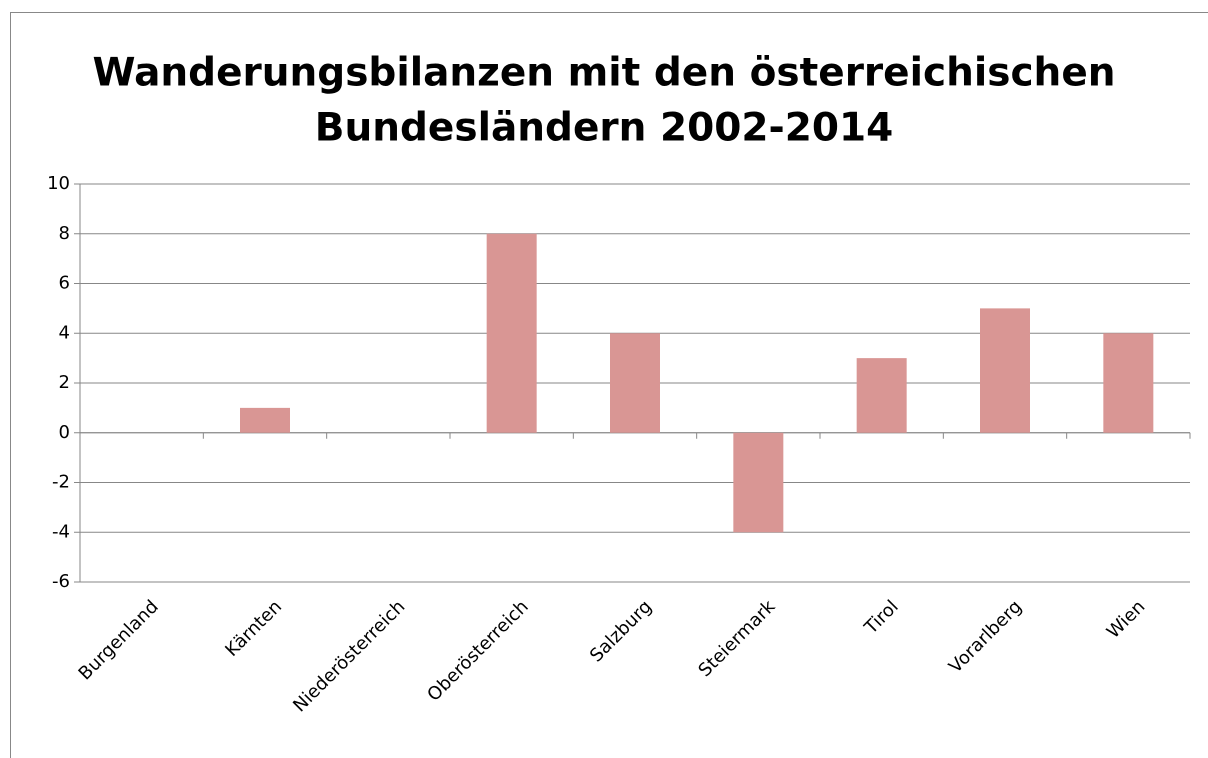 The width and height of the screenshot is (1208, 758). What do you see at coordinates (58, 183) in the screenshot?
I see `y-tick-label: 10` at bounding box center [58, 183].